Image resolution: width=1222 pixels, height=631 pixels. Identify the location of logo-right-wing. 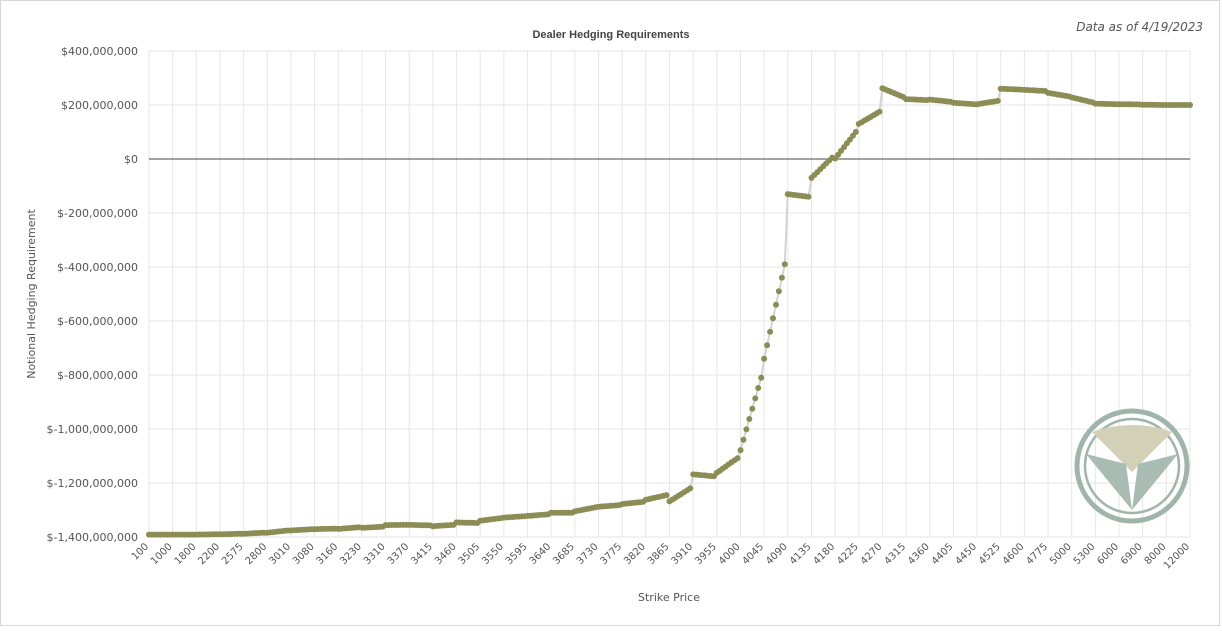
(1155, 482).